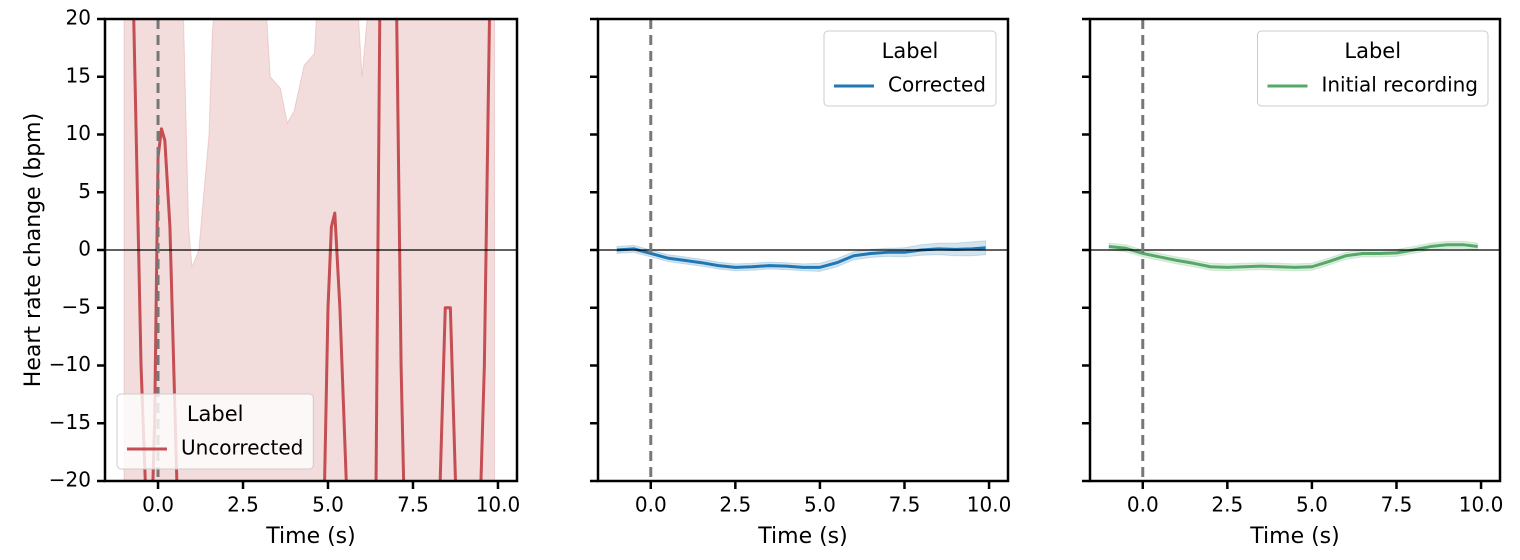  What do you see at coordinates (78, 133) in the screenshot?
I see `y-tick-label: 10` at bounding box center [78, 133].